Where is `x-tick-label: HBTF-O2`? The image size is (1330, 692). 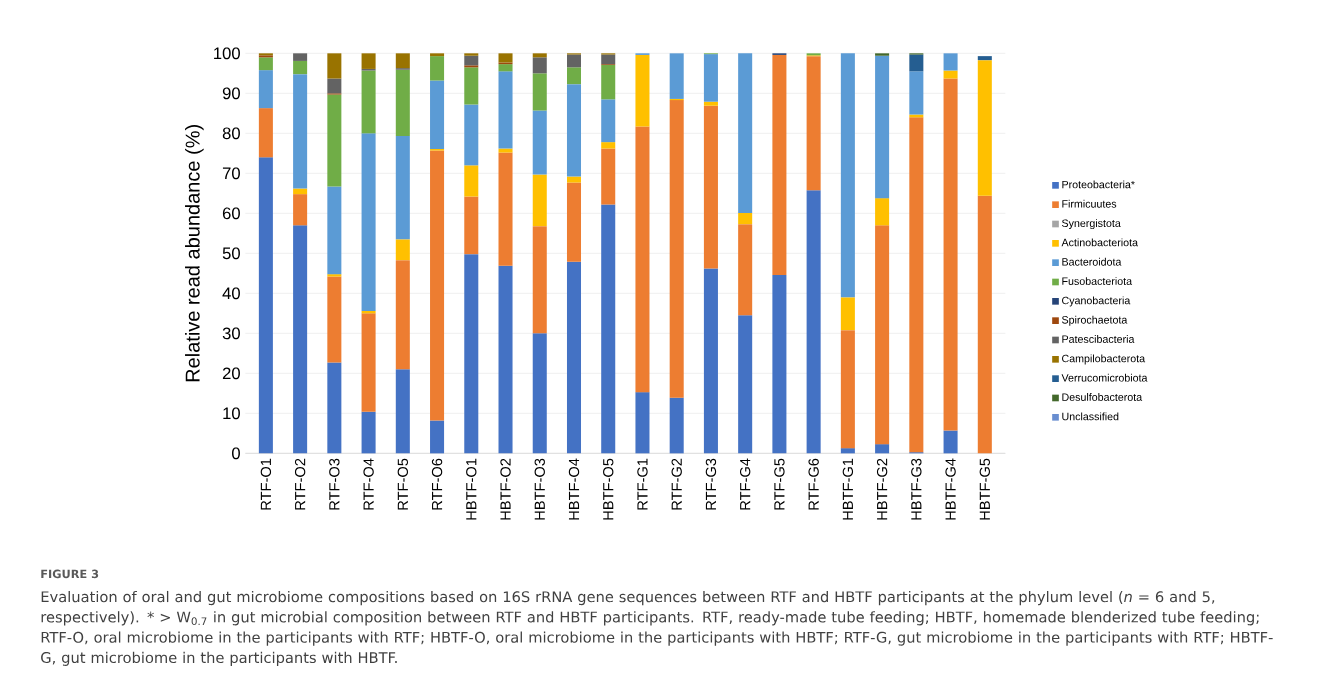 x-tick-label: HBTF-O2 is located at coordinates (505, 489).